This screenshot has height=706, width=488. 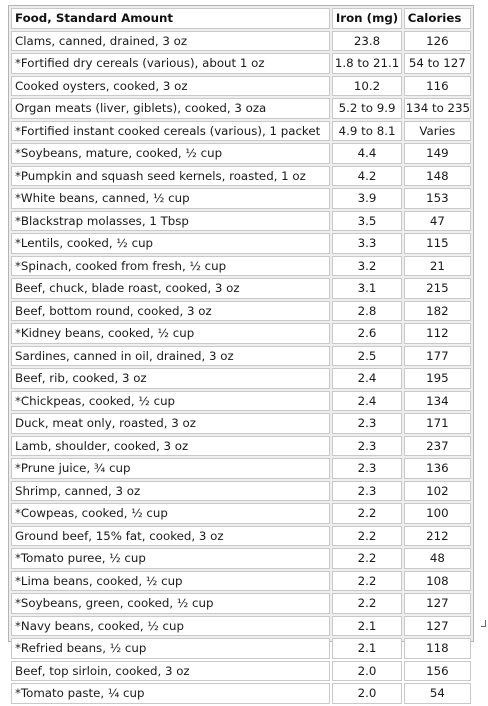 What do you see at coordinates (367, 265) in the screenshot?
I see `cell-iron: 3.2` at bounding box center [367, 265].